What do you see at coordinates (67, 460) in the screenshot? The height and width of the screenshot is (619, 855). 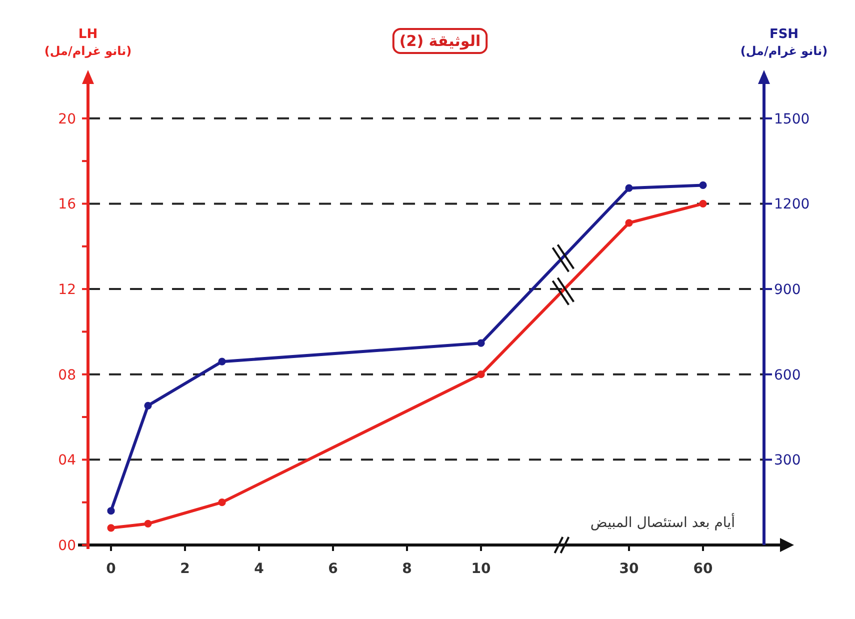 I see `y-tick-label: 04` at bounding box center [67, 460].